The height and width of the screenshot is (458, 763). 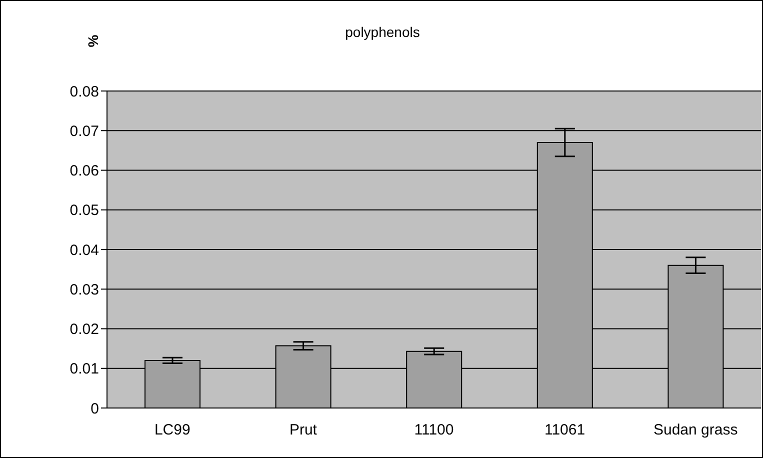 I want to click on y-tick-label: 0.01, so click(x=84, y=369).